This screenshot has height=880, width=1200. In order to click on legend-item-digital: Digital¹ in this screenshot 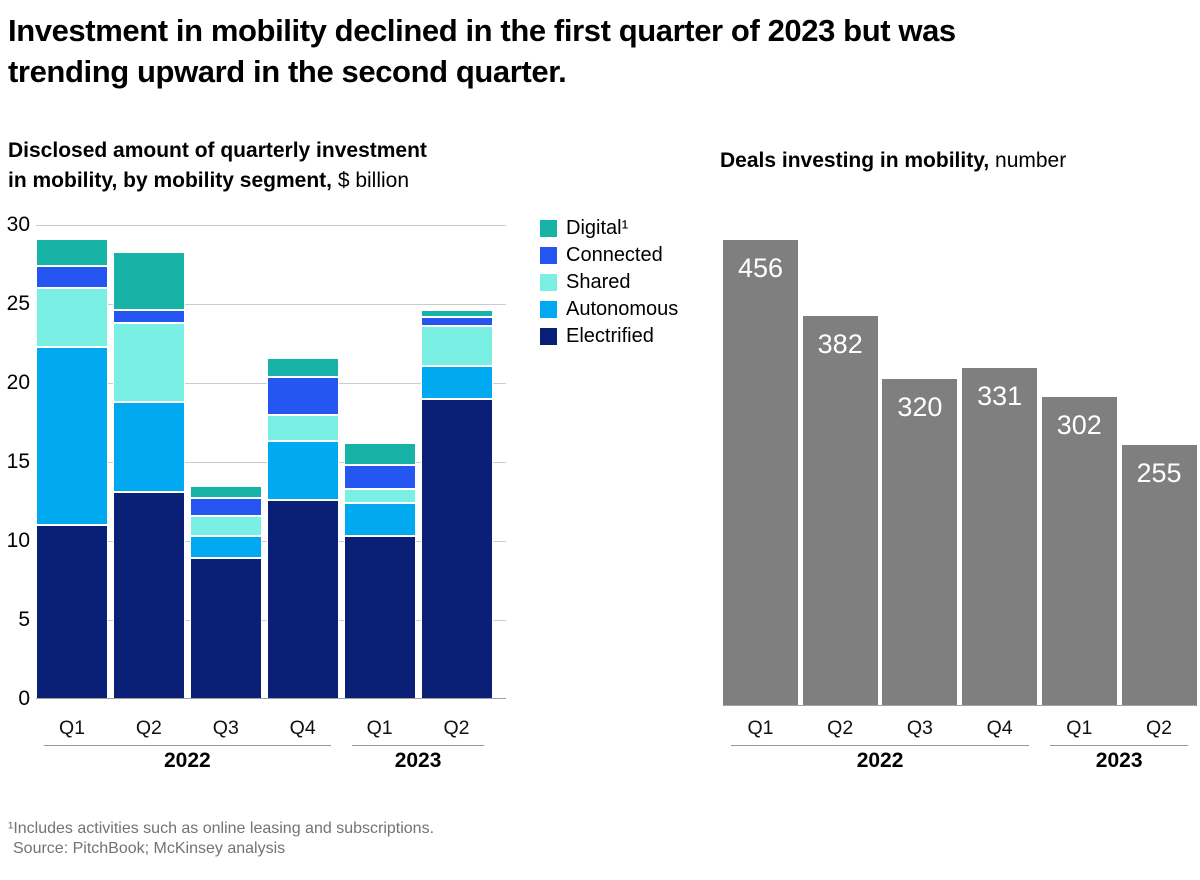, I will do `click(609, 228)`.